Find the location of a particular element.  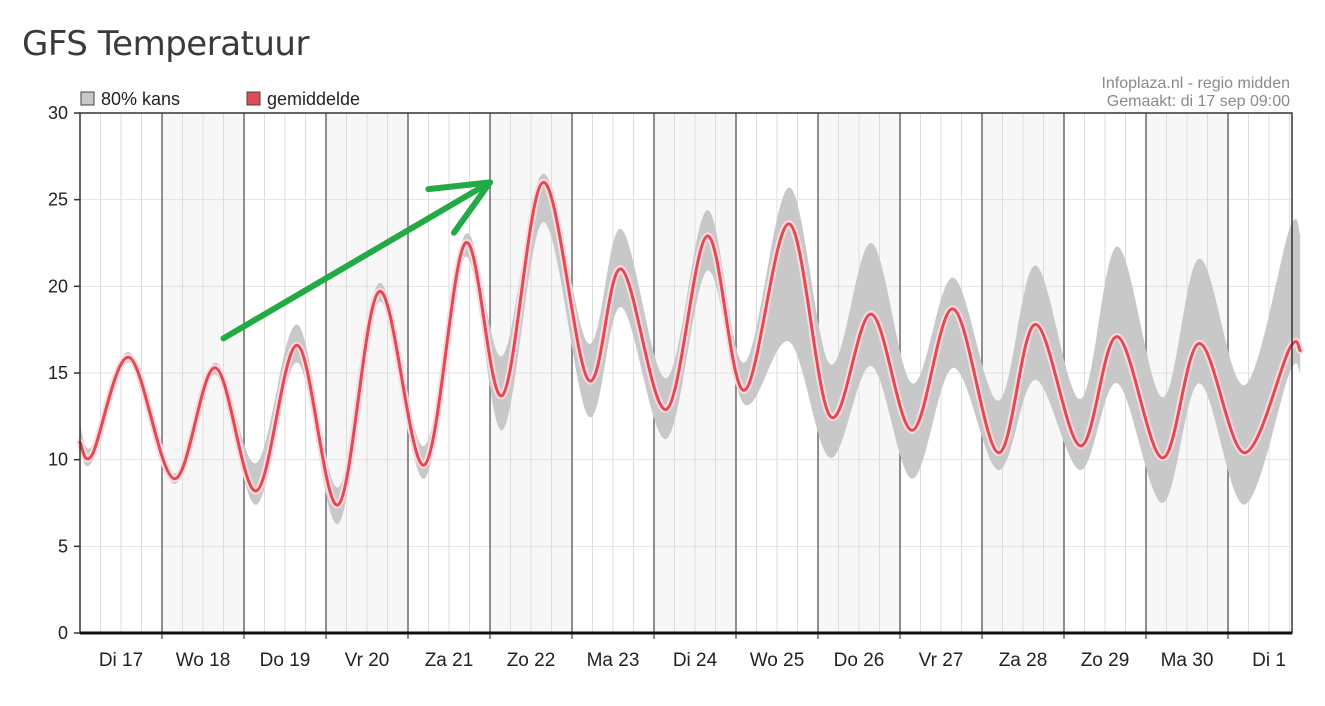

y-tick-label: 20 is located at coordinates (58, 286).